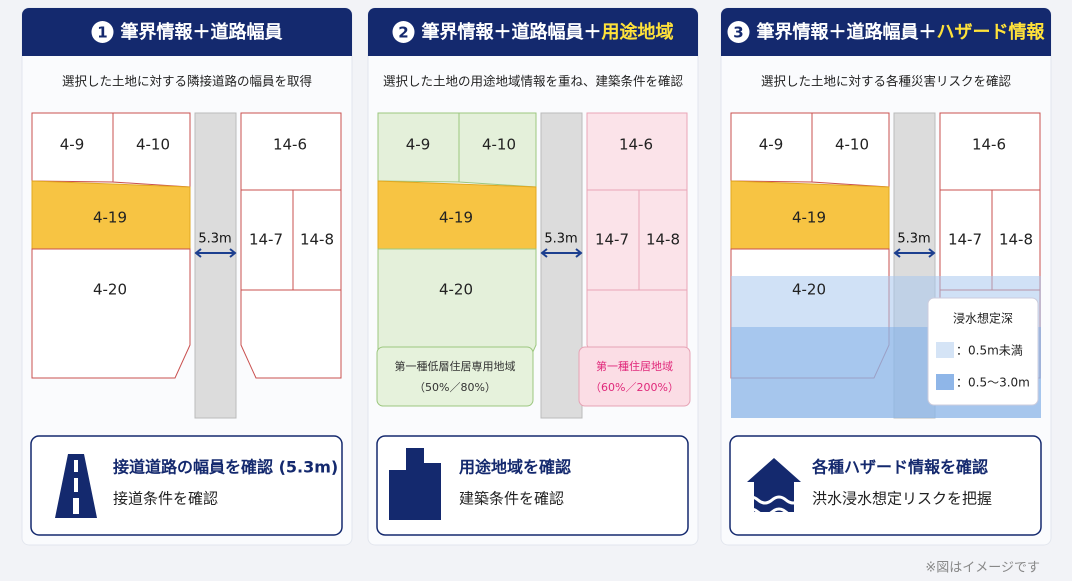  Describe the element at coordinates (983, 318) in the screenshot. I see `legend-title: 浸水想定深` at that location.